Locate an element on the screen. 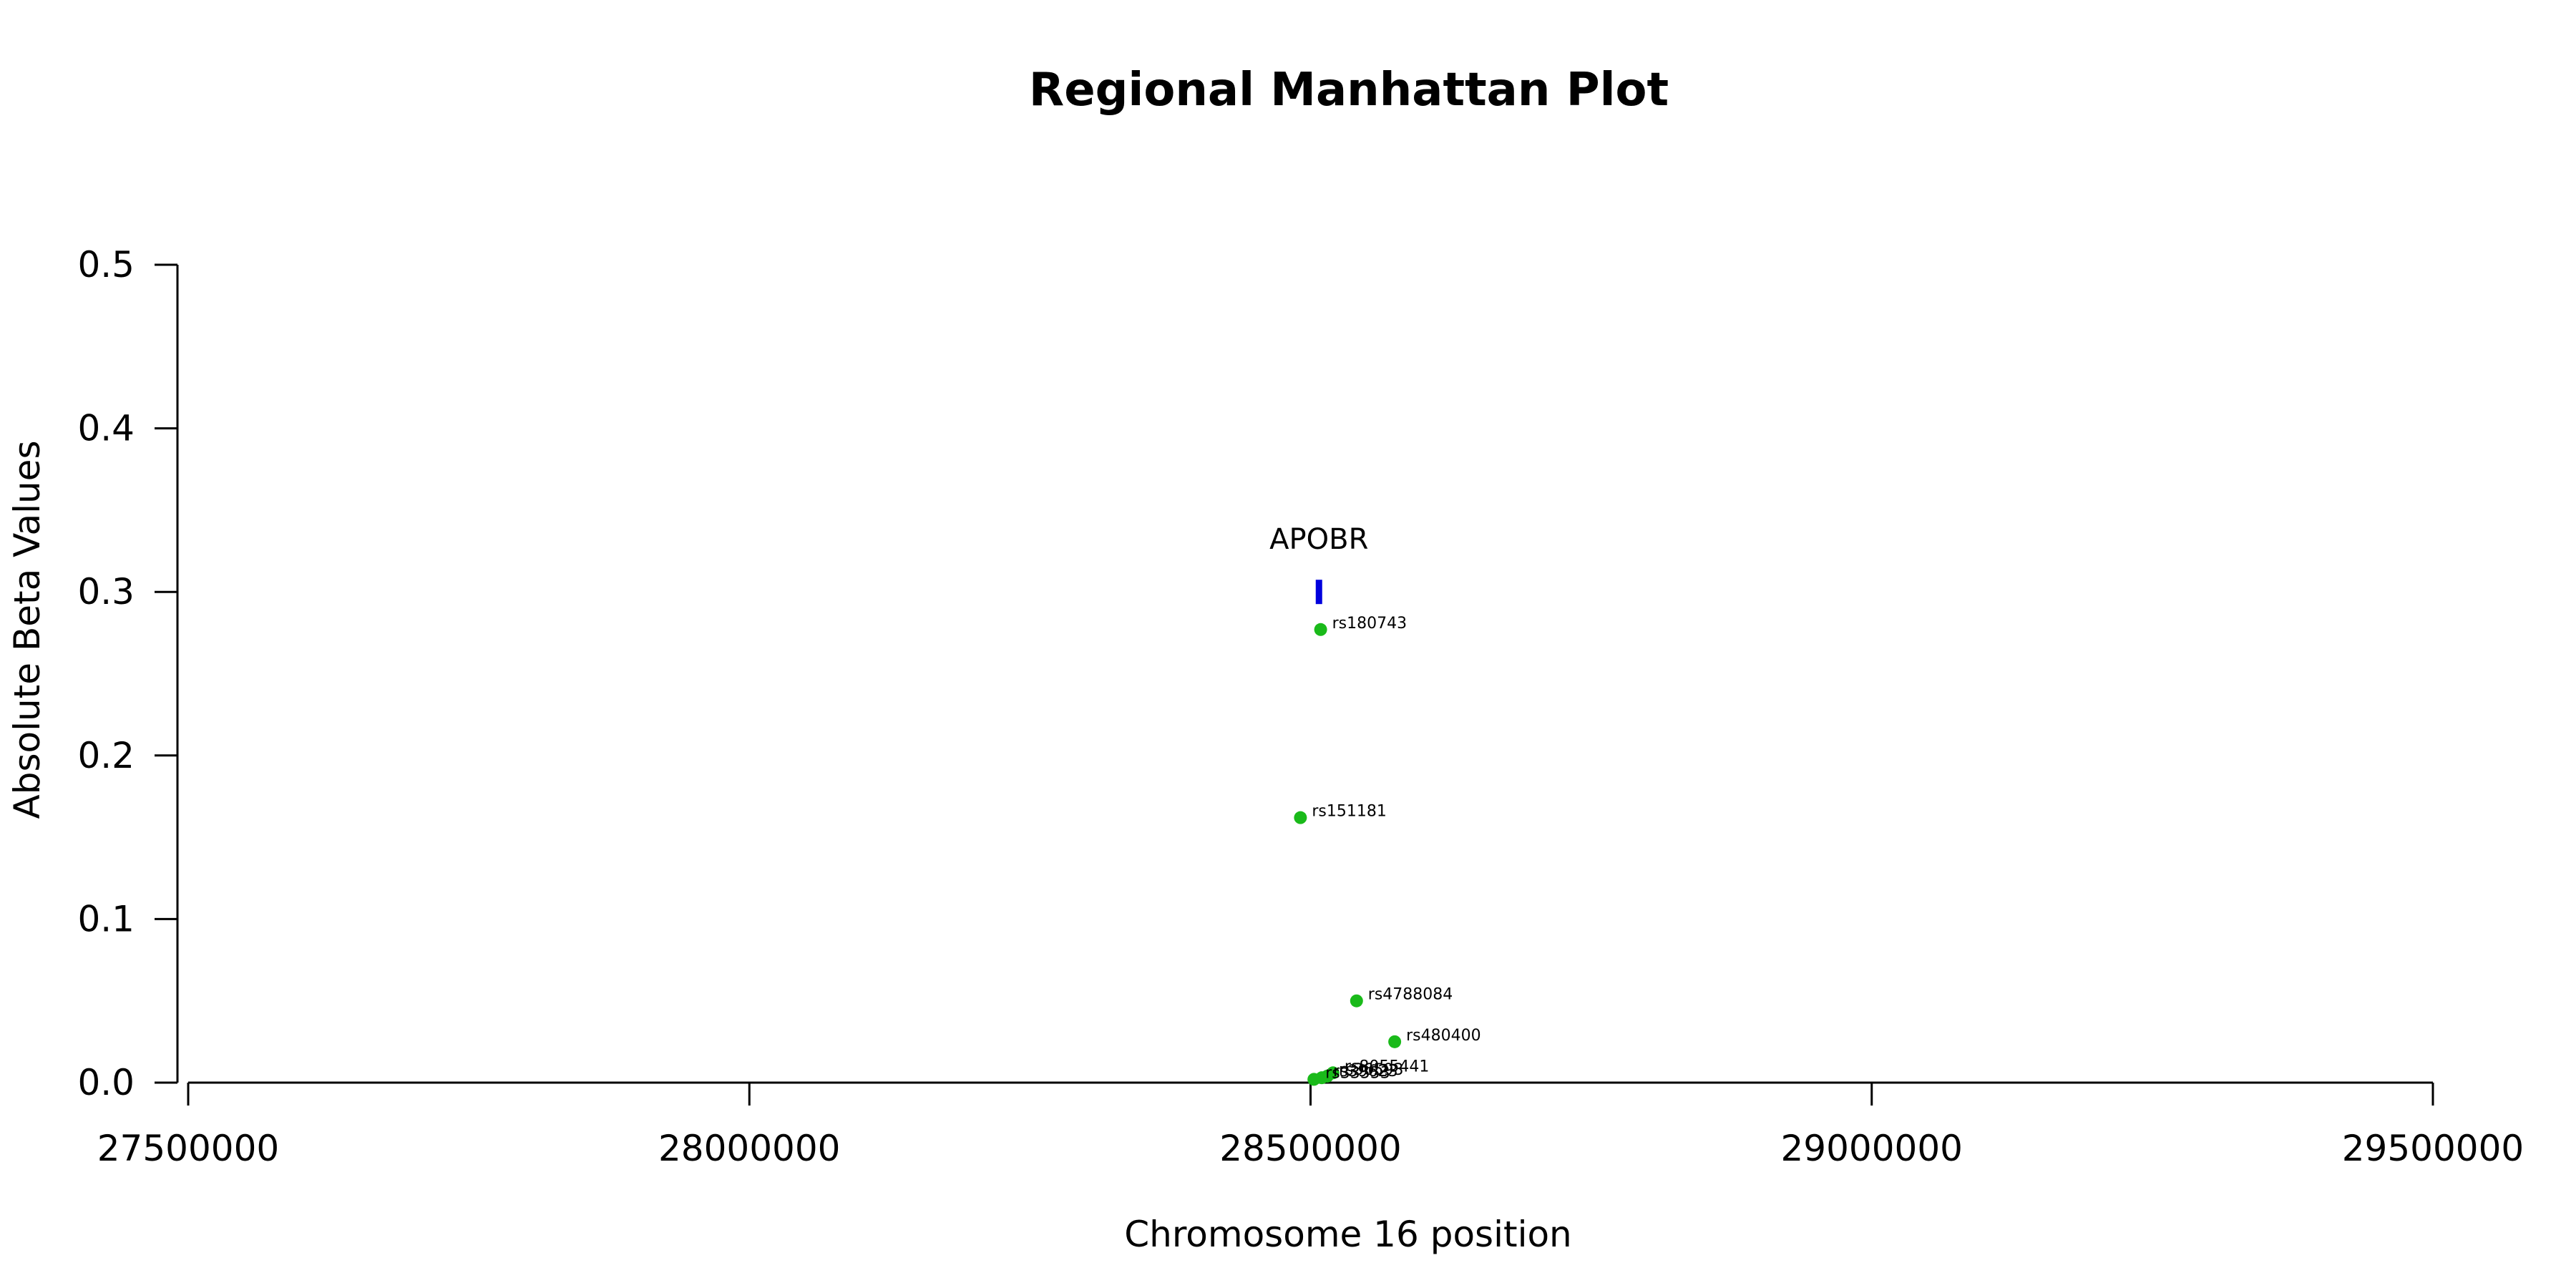  y-tick-label: 0.1 is located at coordinates (106, 919).